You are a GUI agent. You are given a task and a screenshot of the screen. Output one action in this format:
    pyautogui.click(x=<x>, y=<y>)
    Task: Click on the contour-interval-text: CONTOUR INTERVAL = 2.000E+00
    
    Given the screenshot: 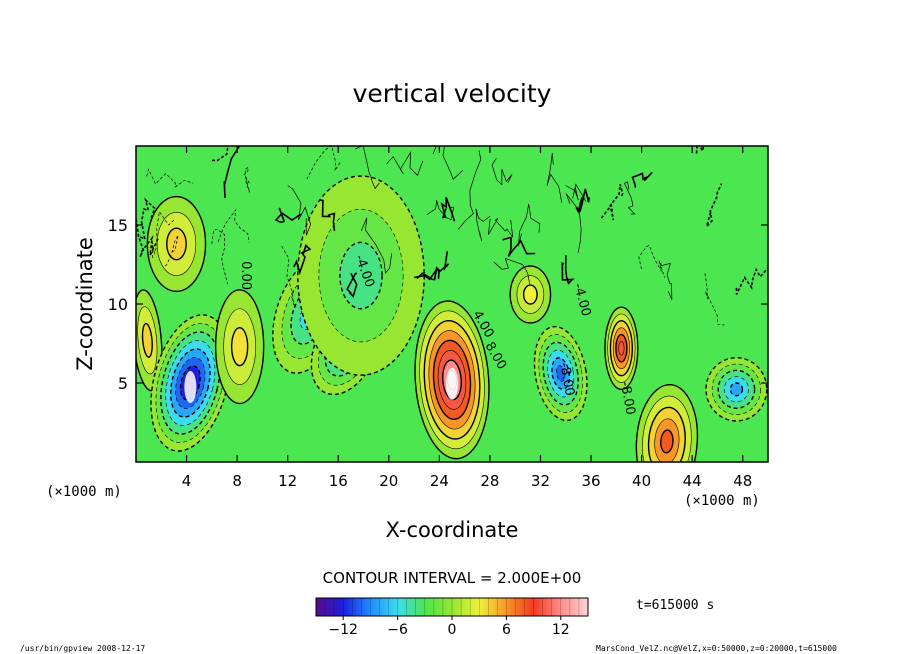 What is the action you would take?
    pyautogui.click(x=452, y=578)
    